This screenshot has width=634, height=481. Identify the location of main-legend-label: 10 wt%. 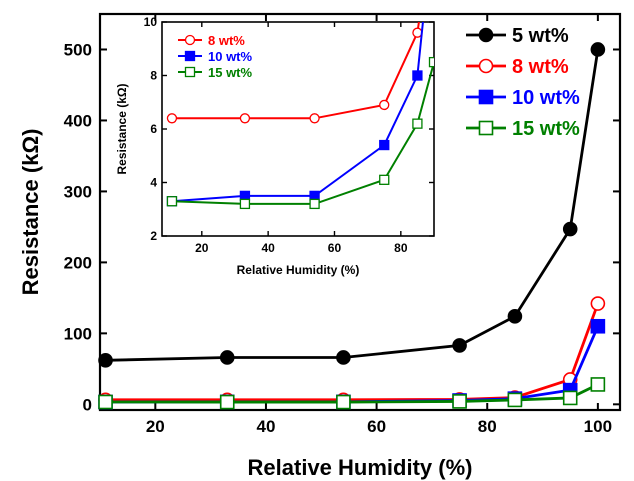
(546, 98).